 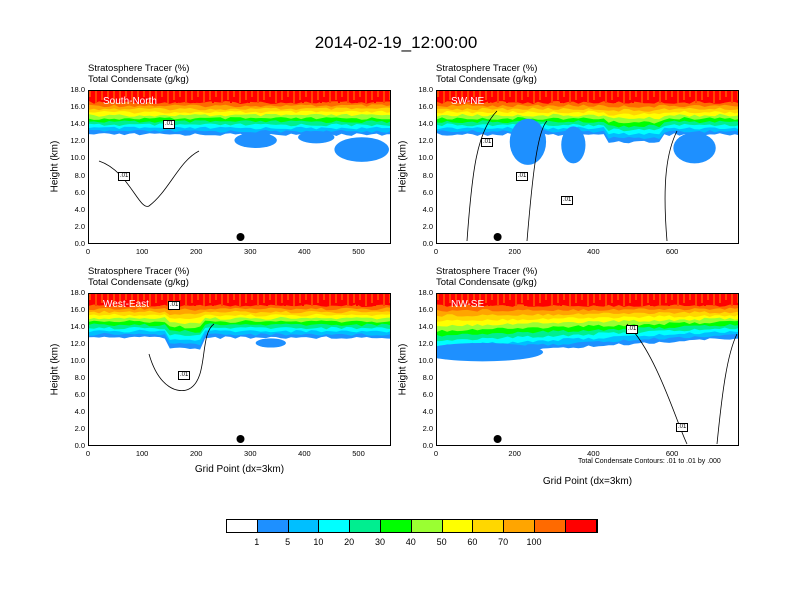 I want to click on panel-header-tracer: Stratosphere Tracer (%), so click(x=139, y=68).